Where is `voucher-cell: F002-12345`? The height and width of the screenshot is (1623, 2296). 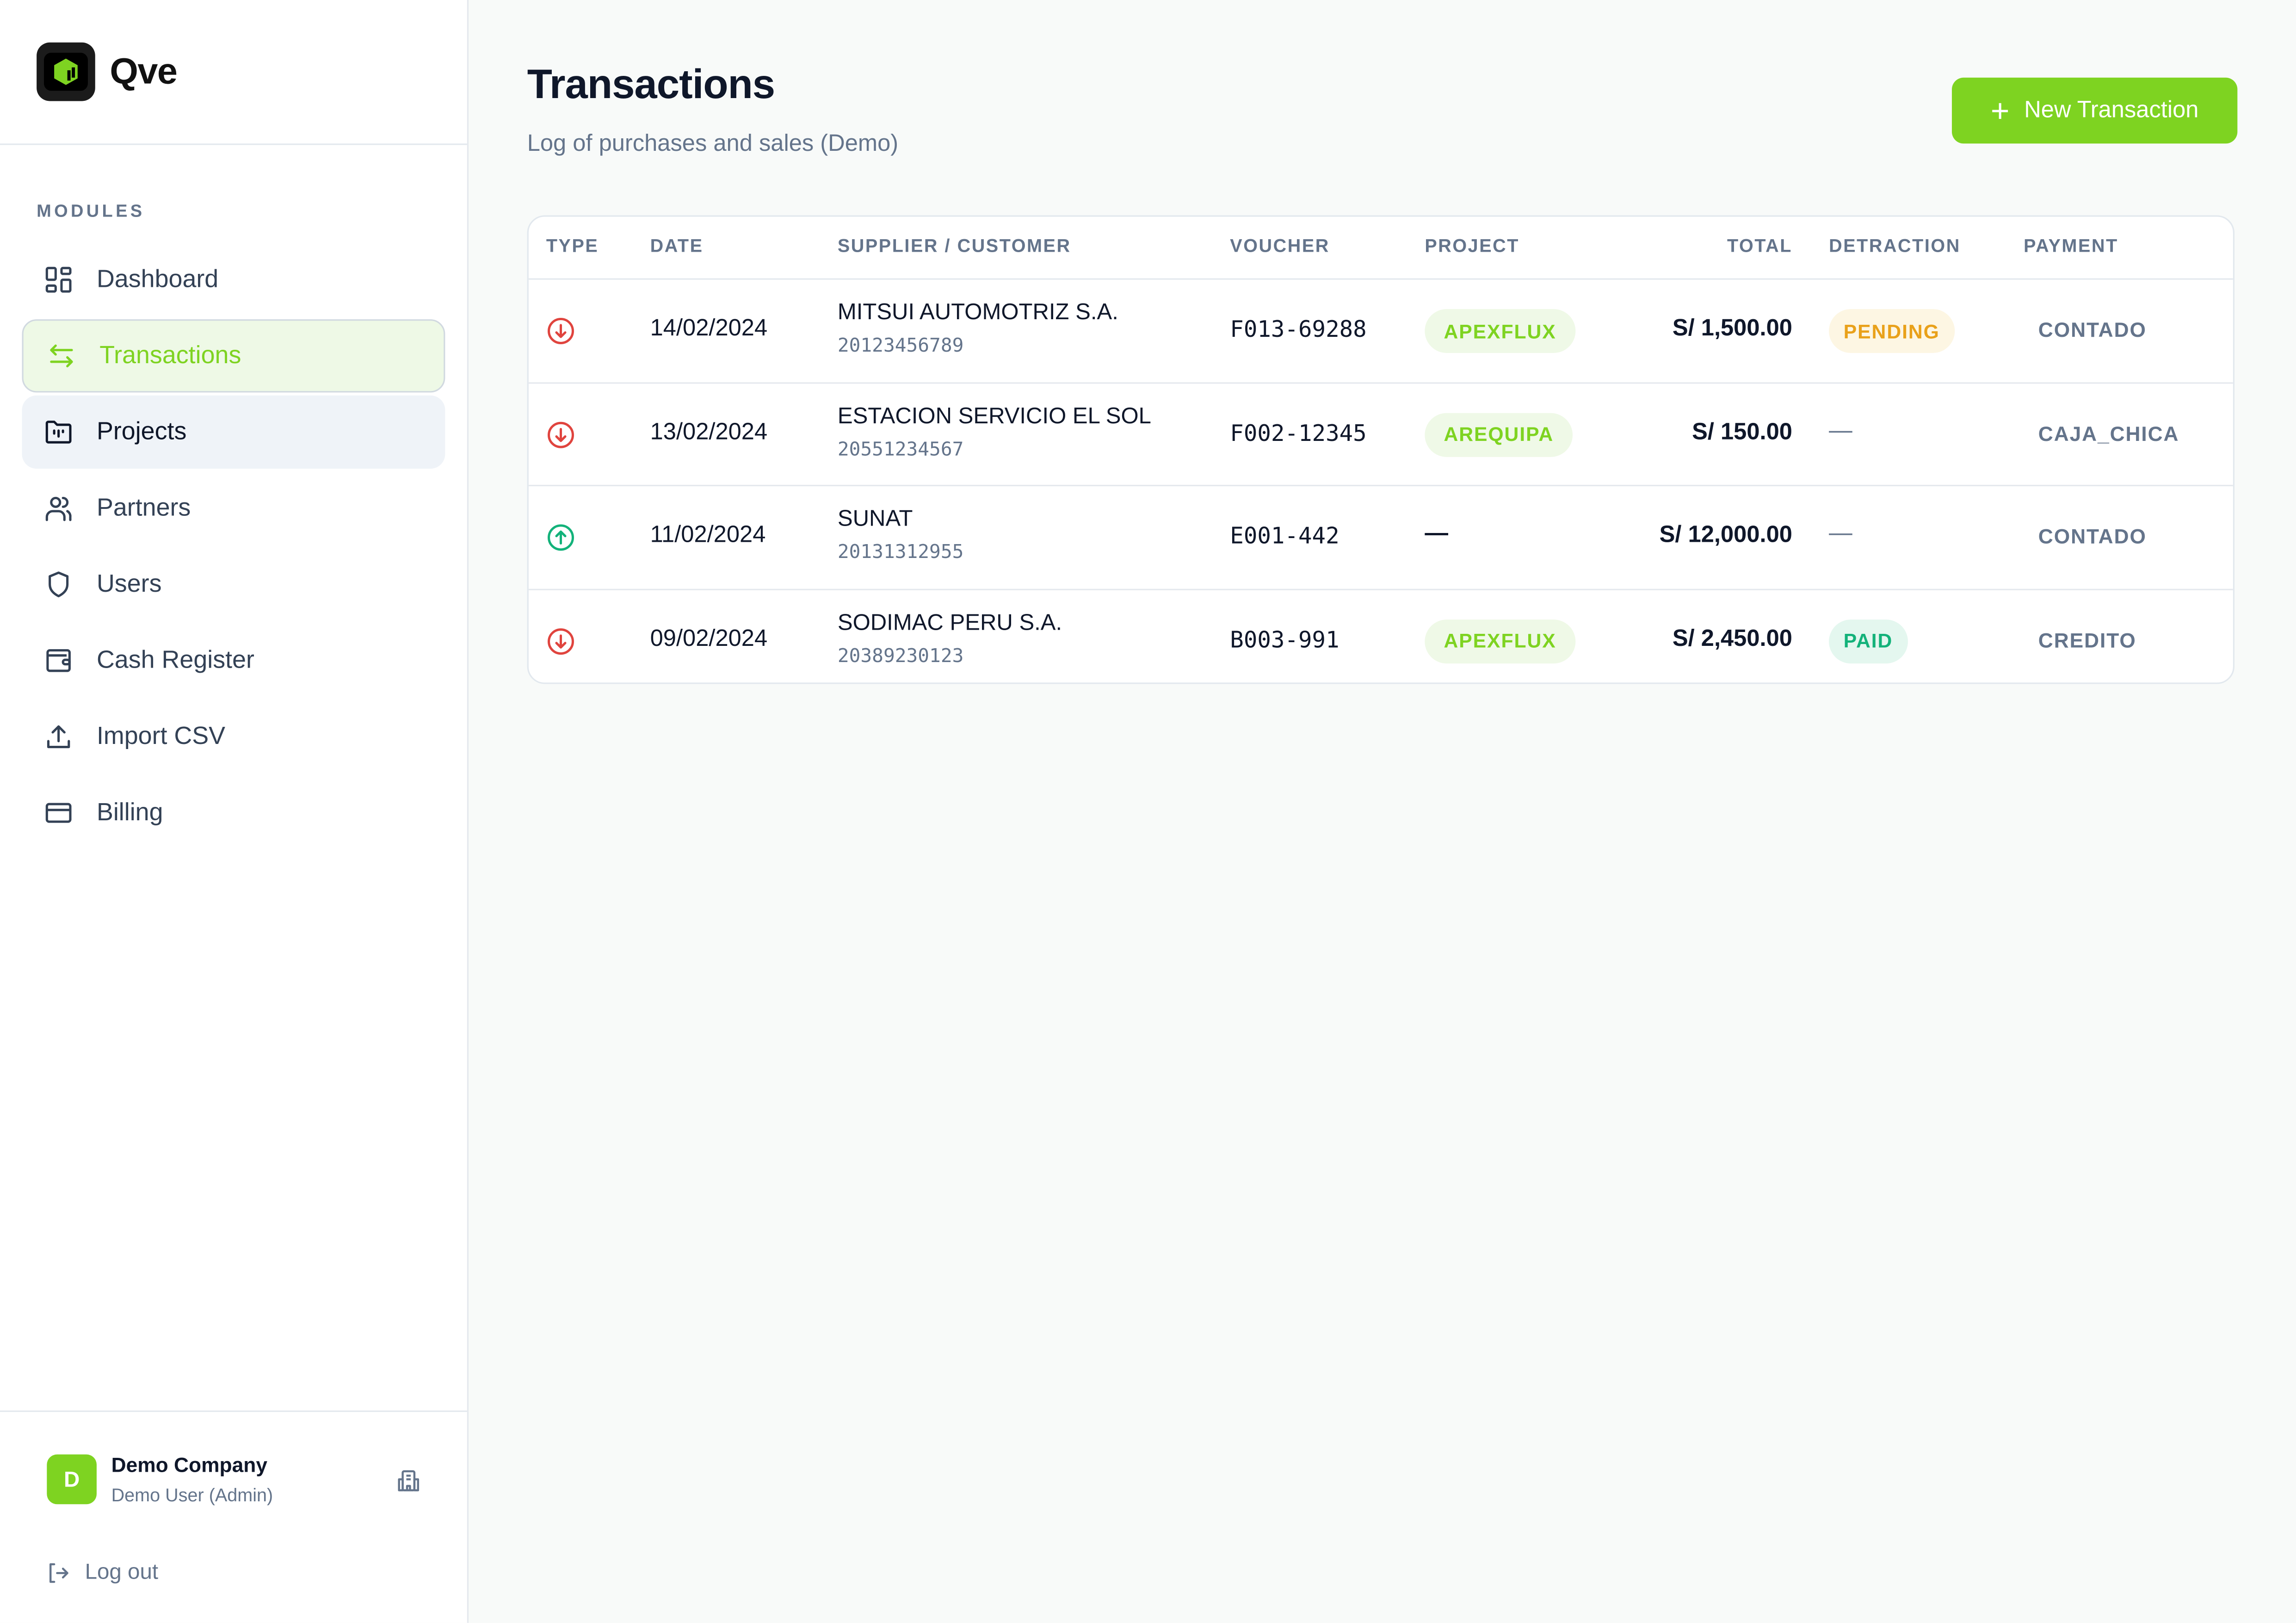 voucher-cell: F002-12345 is located at coordinates (1298, 433).